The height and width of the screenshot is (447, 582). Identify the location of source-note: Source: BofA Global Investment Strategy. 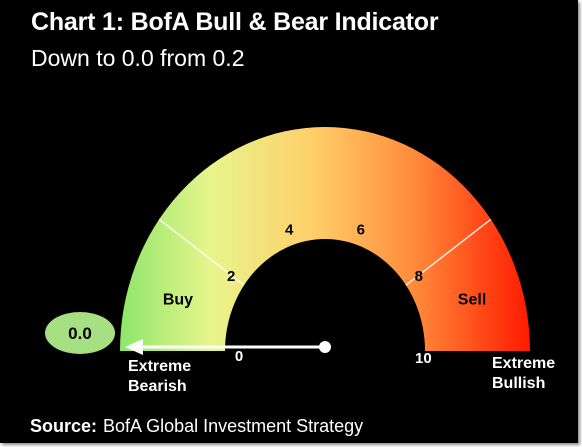
(196, 426).